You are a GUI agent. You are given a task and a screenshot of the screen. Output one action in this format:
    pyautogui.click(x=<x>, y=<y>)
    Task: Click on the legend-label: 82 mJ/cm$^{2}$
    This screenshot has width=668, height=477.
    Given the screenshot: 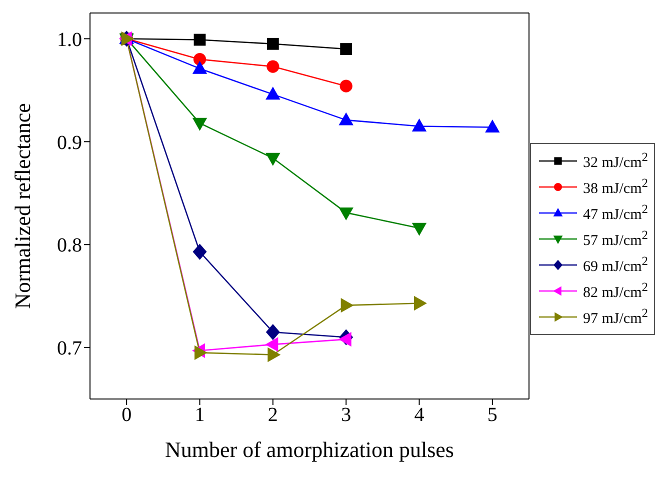 What is the action you would take?
    pyautogui.click(x=615, y=291)
    